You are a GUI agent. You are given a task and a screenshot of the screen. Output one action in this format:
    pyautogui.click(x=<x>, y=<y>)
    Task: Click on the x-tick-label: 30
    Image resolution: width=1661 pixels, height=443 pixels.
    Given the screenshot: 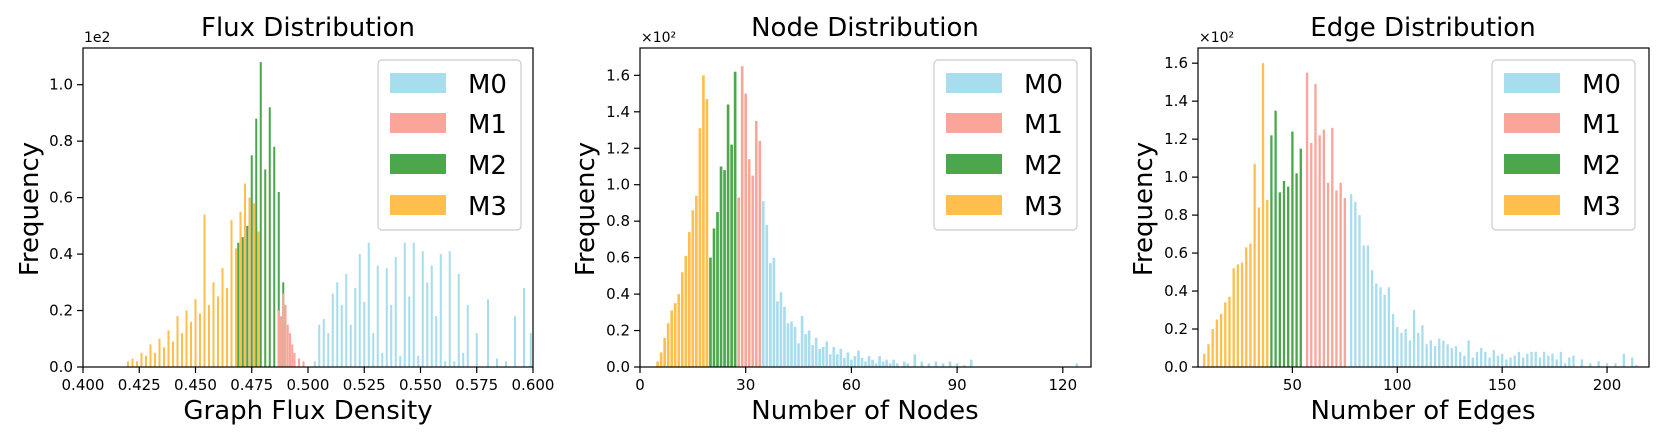 What is the action you would take?
    pyautogui.click(x=745, y=385)
    